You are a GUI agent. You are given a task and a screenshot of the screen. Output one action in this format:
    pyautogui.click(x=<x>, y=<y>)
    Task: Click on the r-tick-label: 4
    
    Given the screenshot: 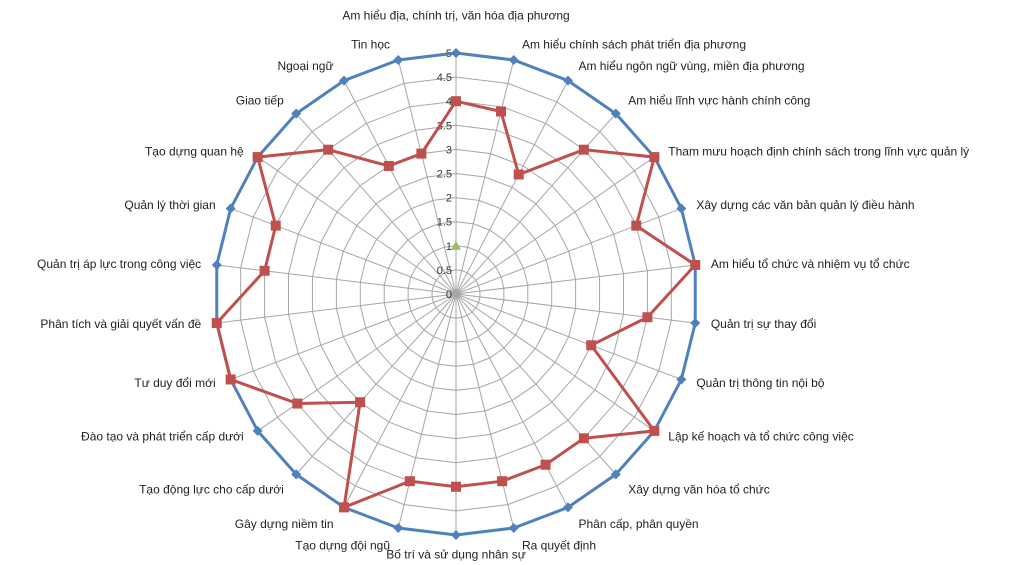 What is the action you would take?
    pyautogui.click(x=449, y=102)
    